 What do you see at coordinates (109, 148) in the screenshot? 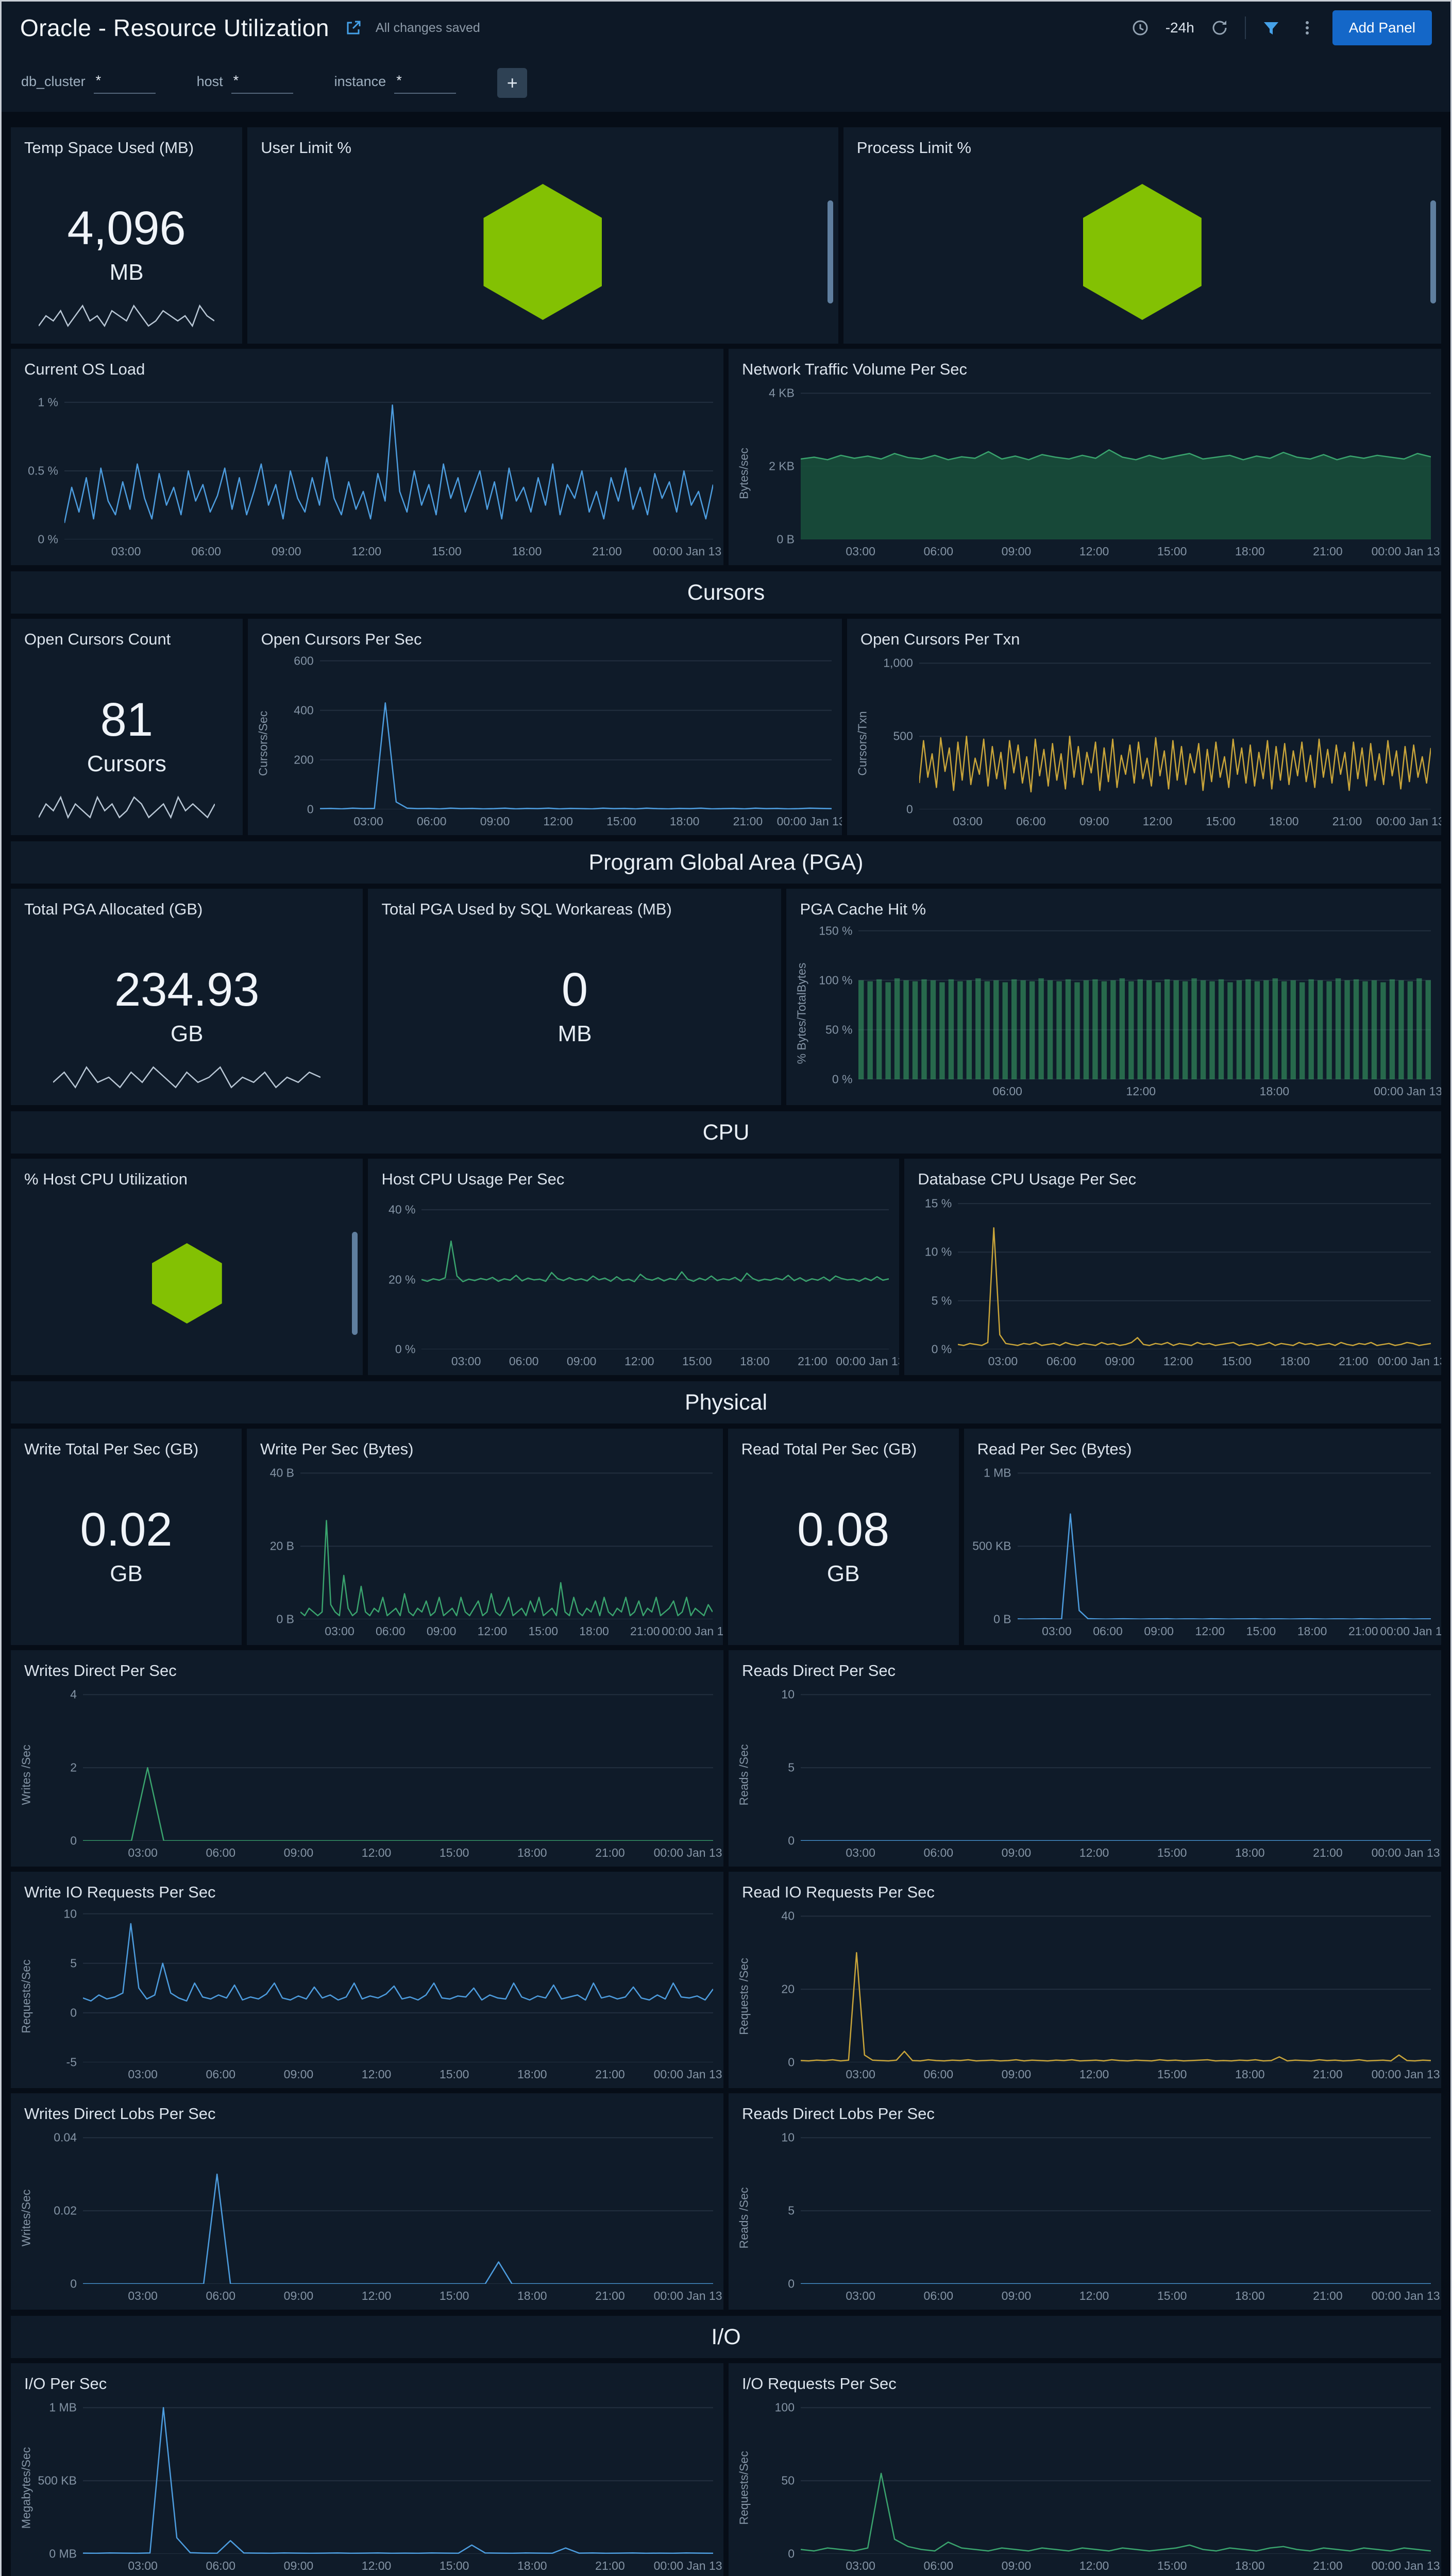
I see `panel-title: Temp Space Used (MB)` at bounding box center [109, 148].